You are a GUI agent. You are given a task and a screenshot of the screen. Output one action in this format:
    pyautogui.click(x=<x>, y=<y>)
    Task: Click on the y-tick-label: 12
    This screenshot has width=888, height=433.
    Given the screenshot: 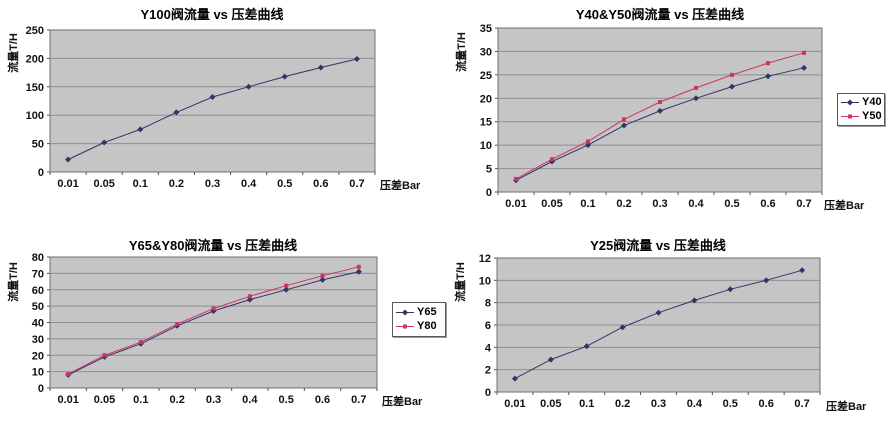 What is the action you would take?
    pyautogui.click(x=485, y=259)
    